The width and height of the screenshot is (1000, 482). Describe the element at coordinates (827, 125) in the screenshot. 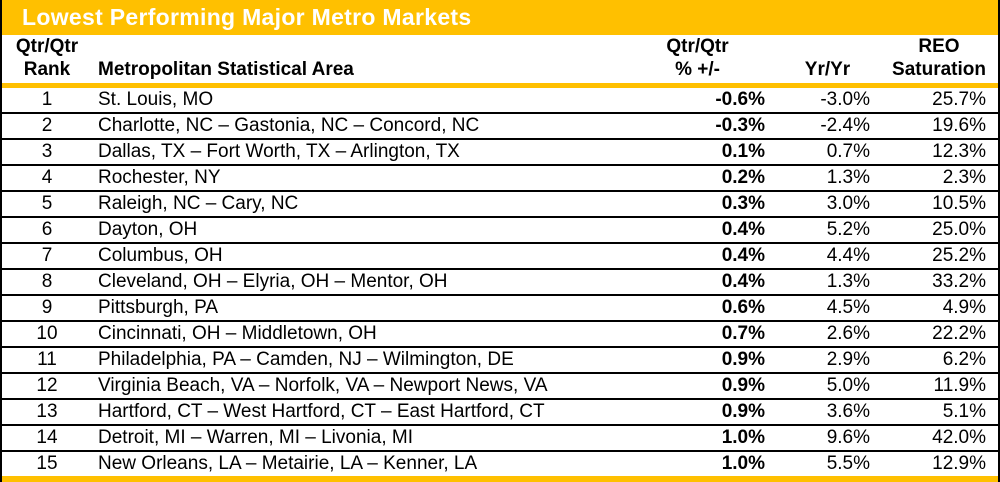

I see `yr-cell: -2.4%` at that location.